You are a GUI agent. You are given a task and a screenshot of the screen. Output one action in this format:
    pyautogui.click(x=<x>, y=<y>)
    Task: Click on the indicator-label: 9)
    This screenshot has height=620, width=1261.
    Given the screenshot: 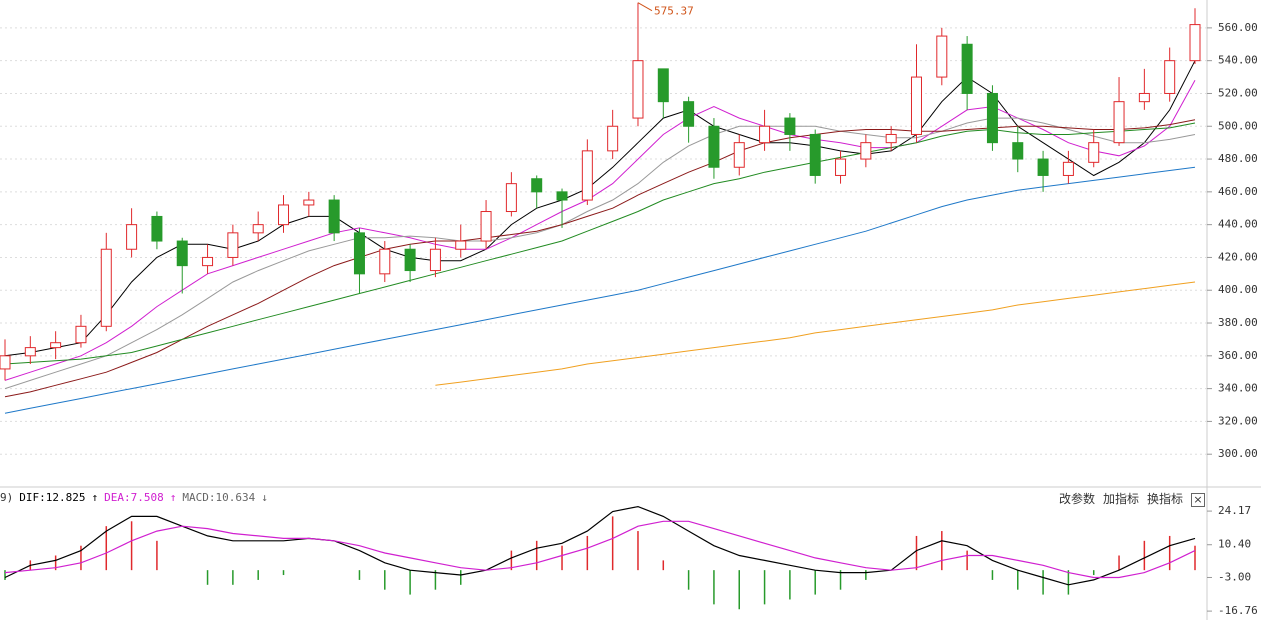 What is the action you would take?
    pyautogui.click(x=7, y=497)
    